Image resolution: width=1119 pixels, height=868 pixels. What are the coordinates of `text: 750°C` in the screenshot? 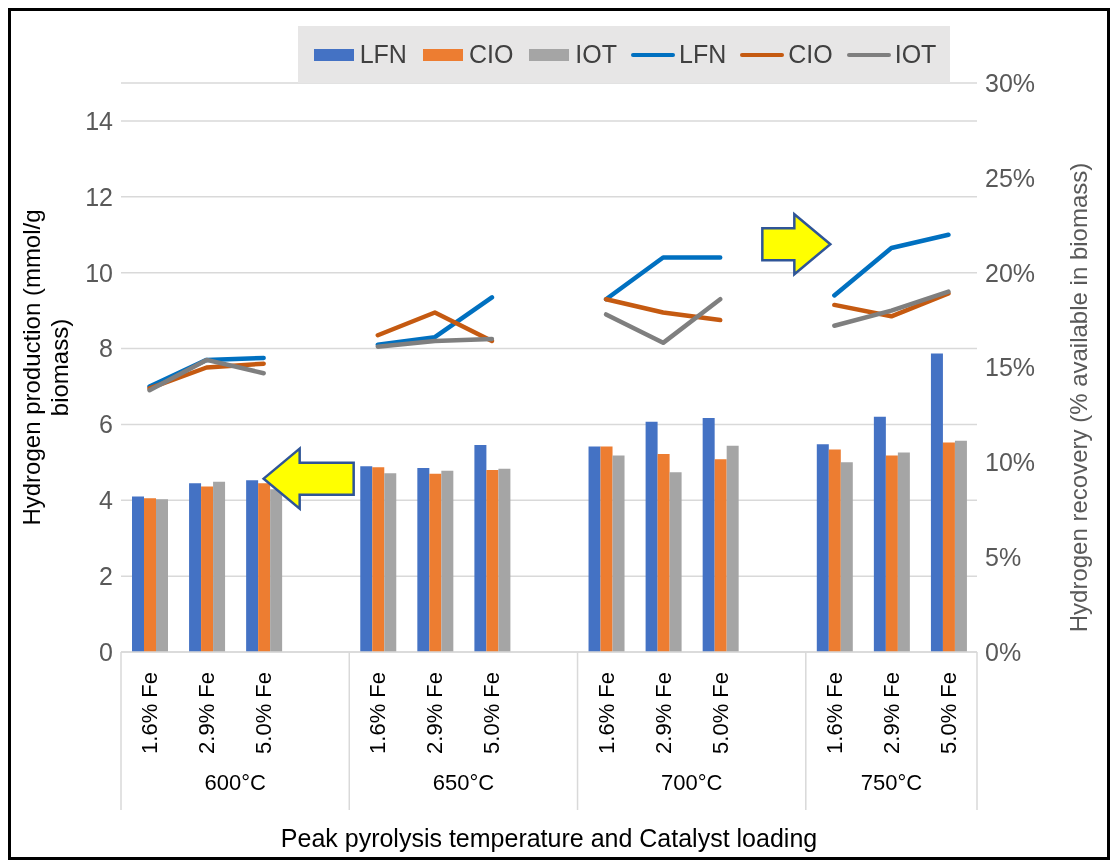 It's located at (891, 782).